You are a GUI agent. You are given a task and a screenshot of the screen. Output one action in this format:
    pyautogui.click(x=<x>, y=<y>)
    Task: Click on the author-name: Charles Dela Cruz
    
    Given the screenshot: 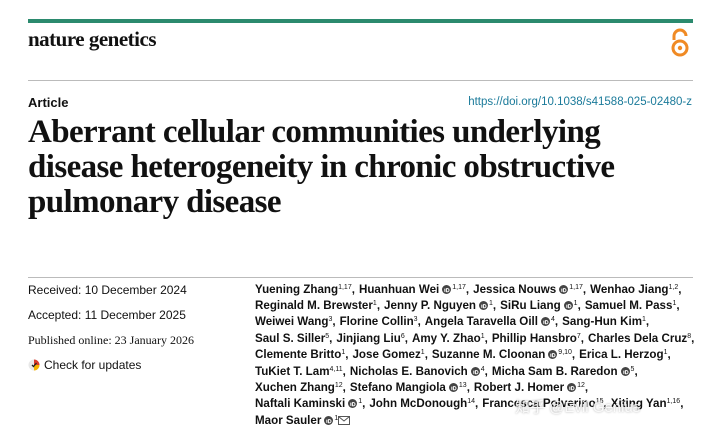 What is the action you would take?
    pyautogui.click(x=638, y=338)
    